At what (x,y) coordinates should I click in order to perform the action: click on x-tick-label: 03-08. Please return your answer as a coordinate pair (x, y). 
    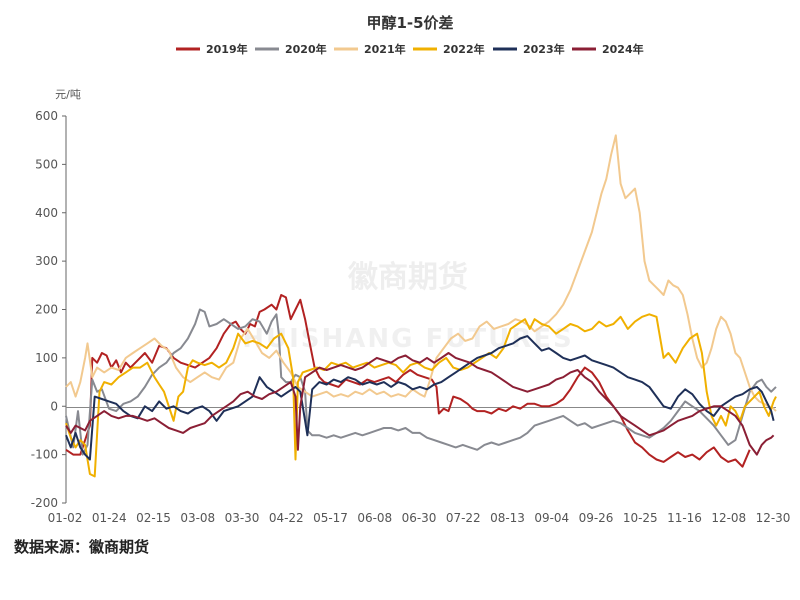
    Looking at the image, I should click on (197, 518).